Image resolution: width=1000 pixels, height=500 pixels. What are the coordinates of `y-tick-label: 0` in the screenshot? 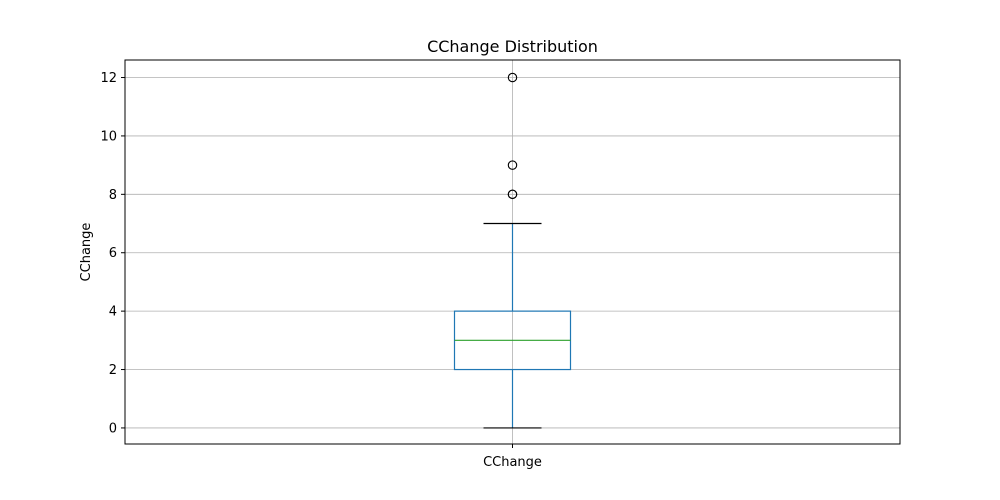 It's located at (113, 428).